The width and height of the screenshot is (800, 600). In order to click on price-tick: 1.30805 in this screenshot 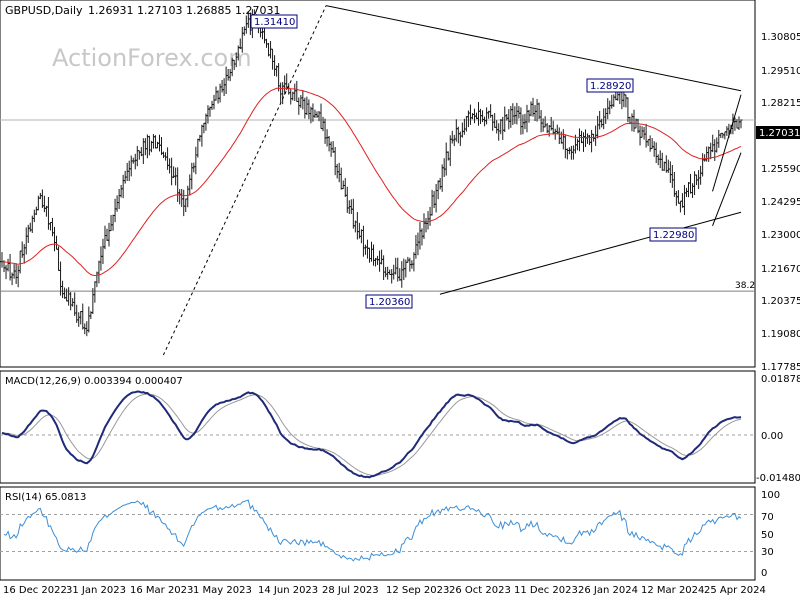, I will do `click(780, 37)`.